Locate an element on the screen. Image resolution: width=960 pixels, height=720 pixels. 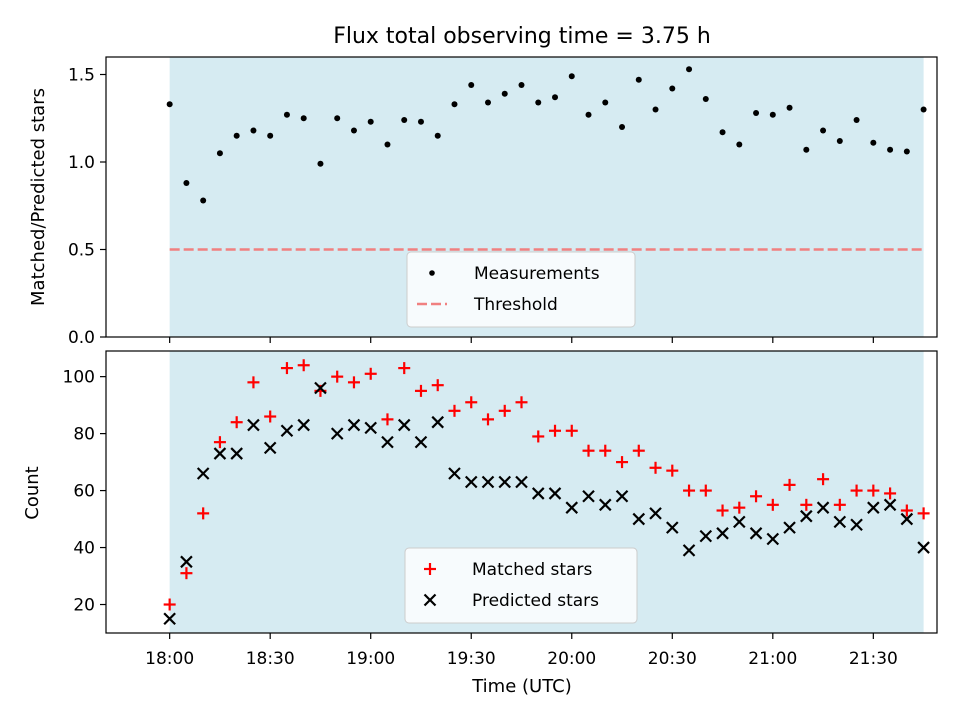
y-tick-label: 0.0 is located at coordinates (81, 338).